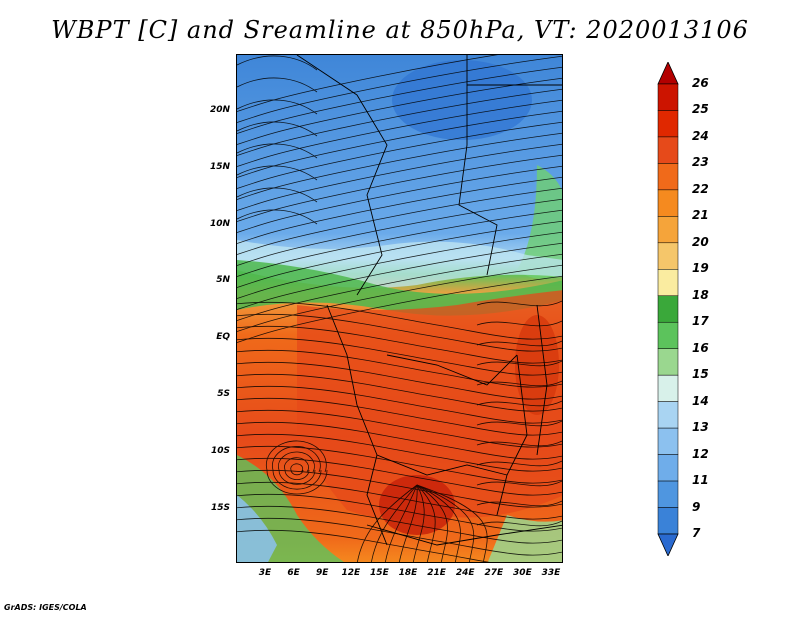  I want to click on lat-label: EQ, so click(223, 337).